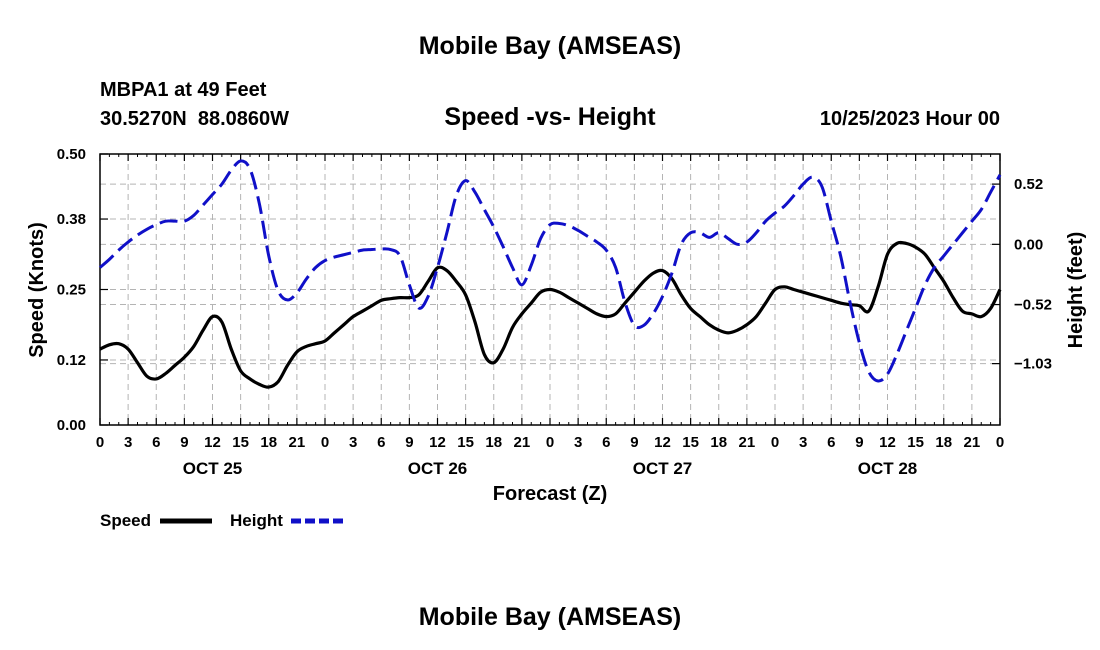  What do you see at coordinates (213, 468) in the screenshot?
I see `day-label: OCT 25` at bounding box center [213, 468].